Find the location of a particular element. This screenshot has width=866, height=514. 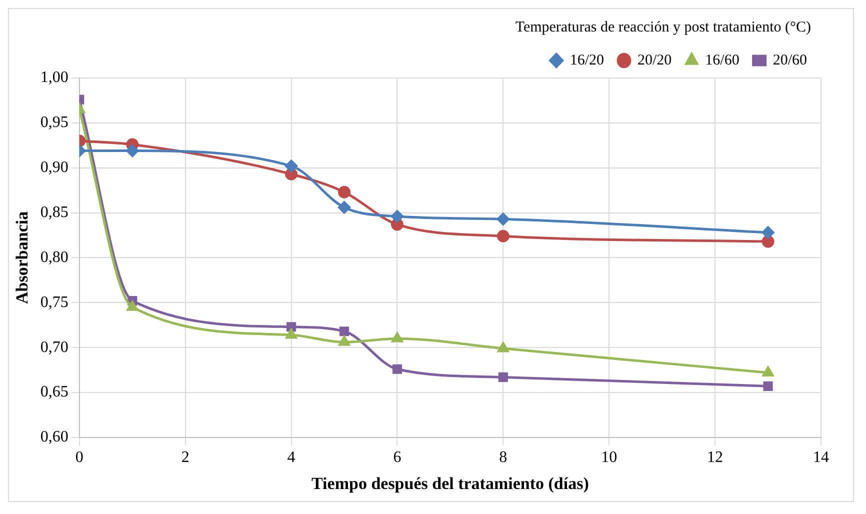

x-tick-label: 8 is located at coordinates (503, 457).